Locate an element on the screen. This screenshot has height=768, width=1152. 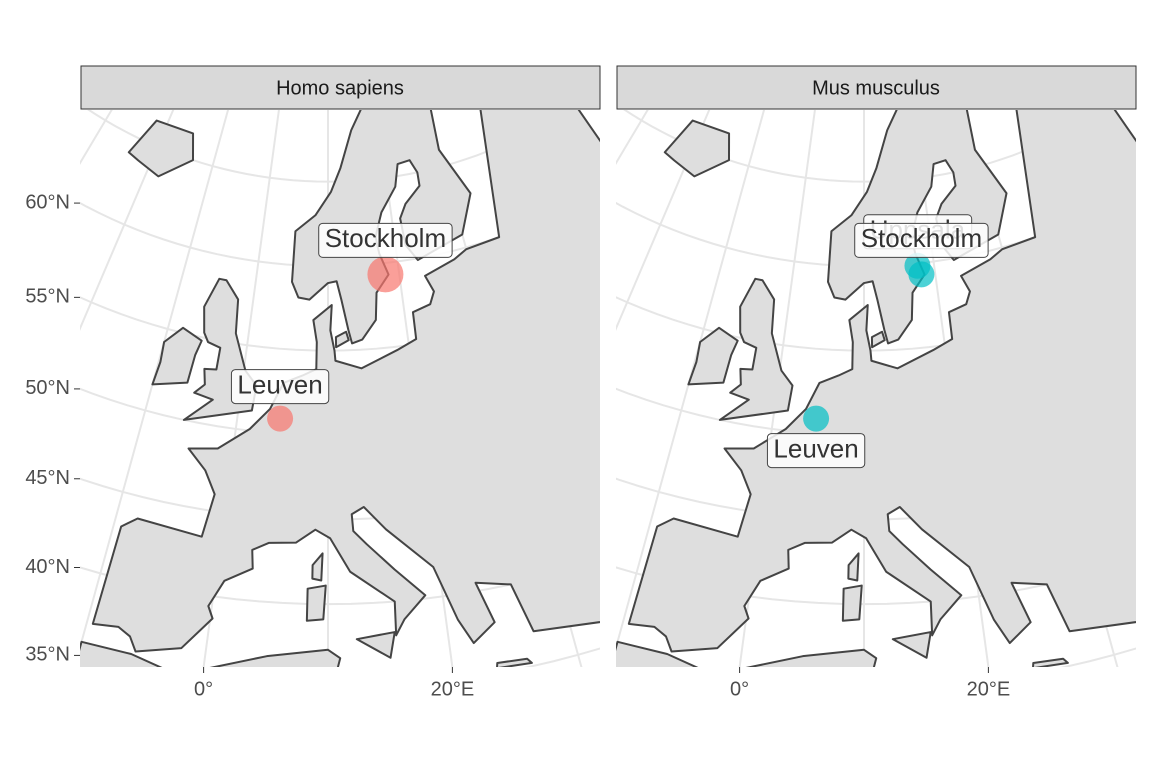
y-tick-label: 50°N is located at coordinates (47, 388).